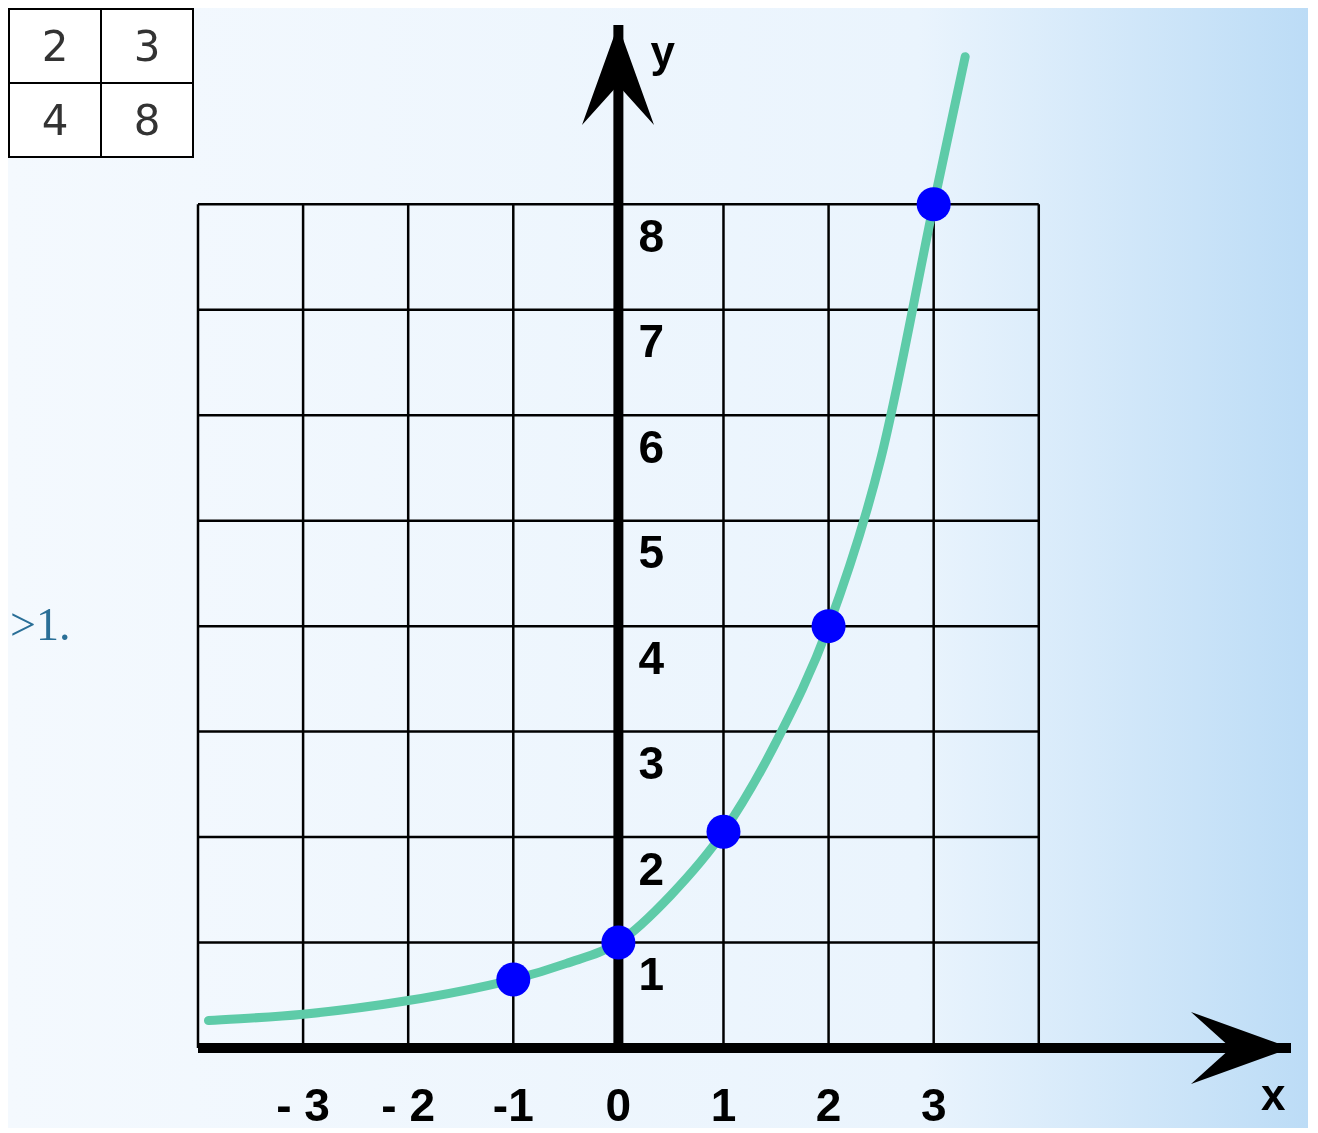 This screenshot has height=1133, width=1318. I want to click on text: 8, so click(147, 120).